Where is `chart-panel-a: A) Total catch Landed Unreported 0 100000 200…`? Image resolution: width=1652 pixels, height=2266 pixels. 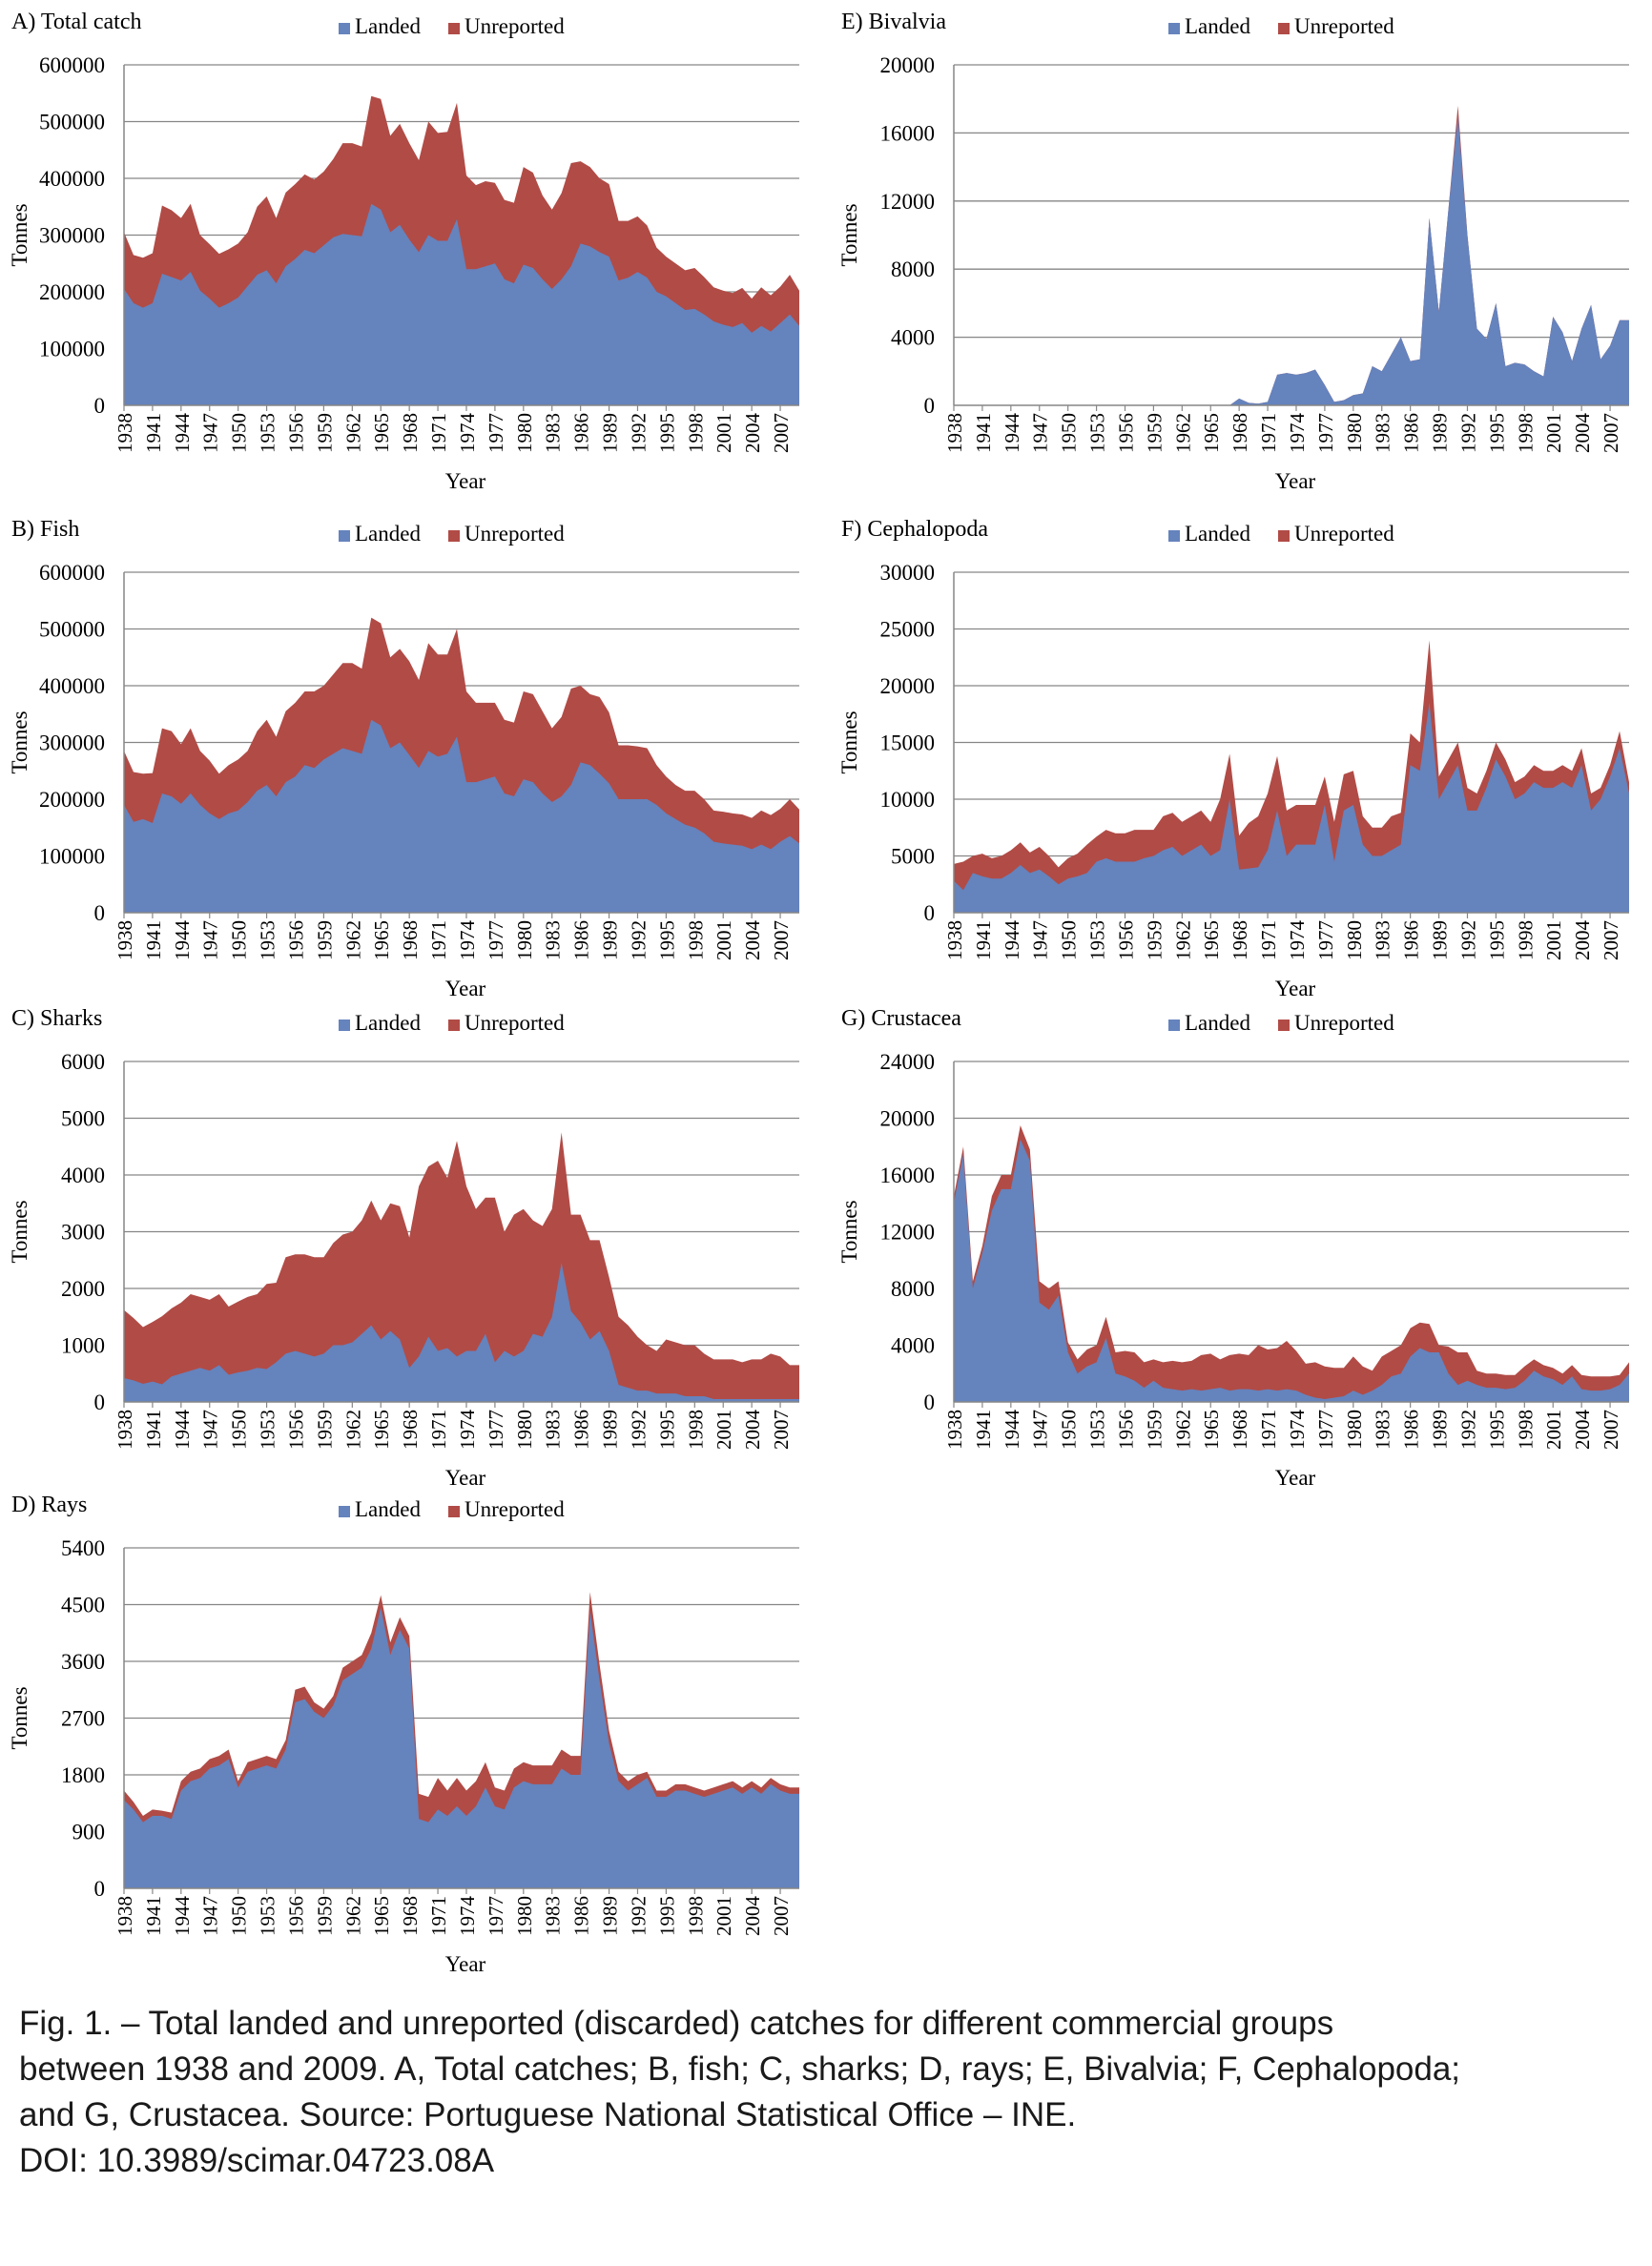
chart-panel-a: A) Total catch Landed Unreported 0 100000 200… is located at coordinates (404, 251).